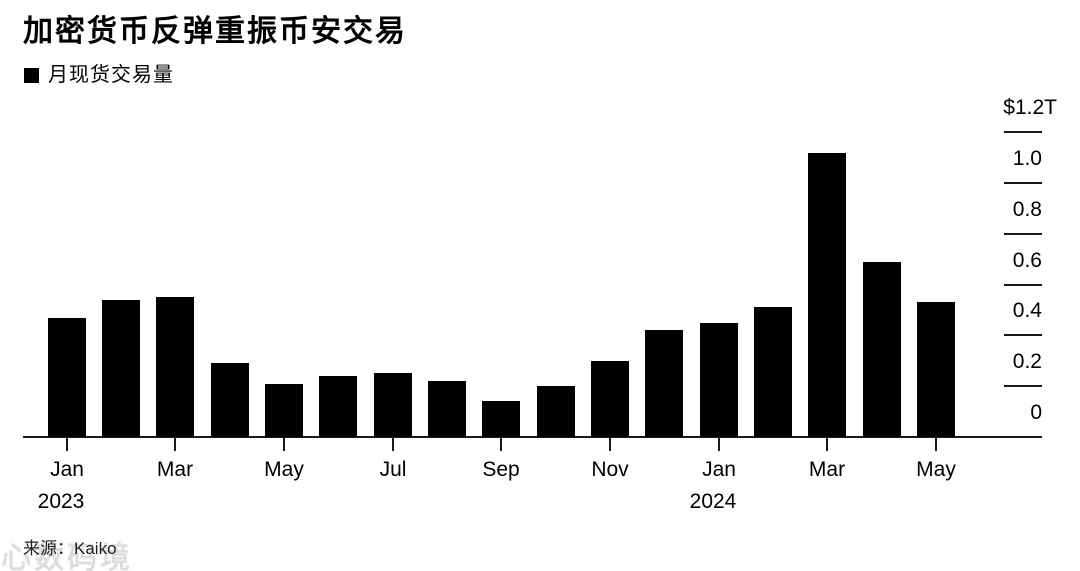 The height and width of the screenshot is (571, 1080). What do you see at coordinates (532, 437) in the screenshot?
I see `x-axis-line` at bounding box center [532, 437].